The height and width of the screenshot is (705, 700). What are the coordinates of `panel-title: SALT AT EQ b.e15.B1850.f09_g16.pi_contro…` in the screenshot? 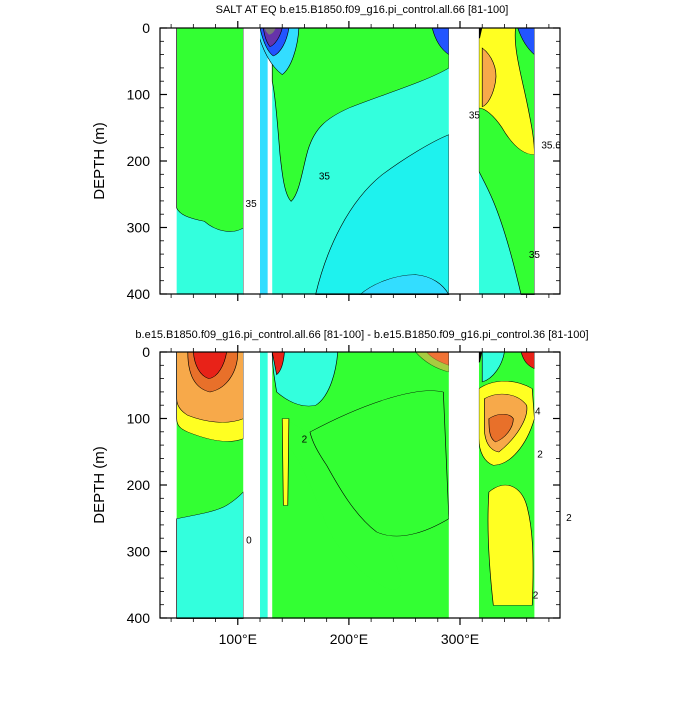 It's located at (362, 10).